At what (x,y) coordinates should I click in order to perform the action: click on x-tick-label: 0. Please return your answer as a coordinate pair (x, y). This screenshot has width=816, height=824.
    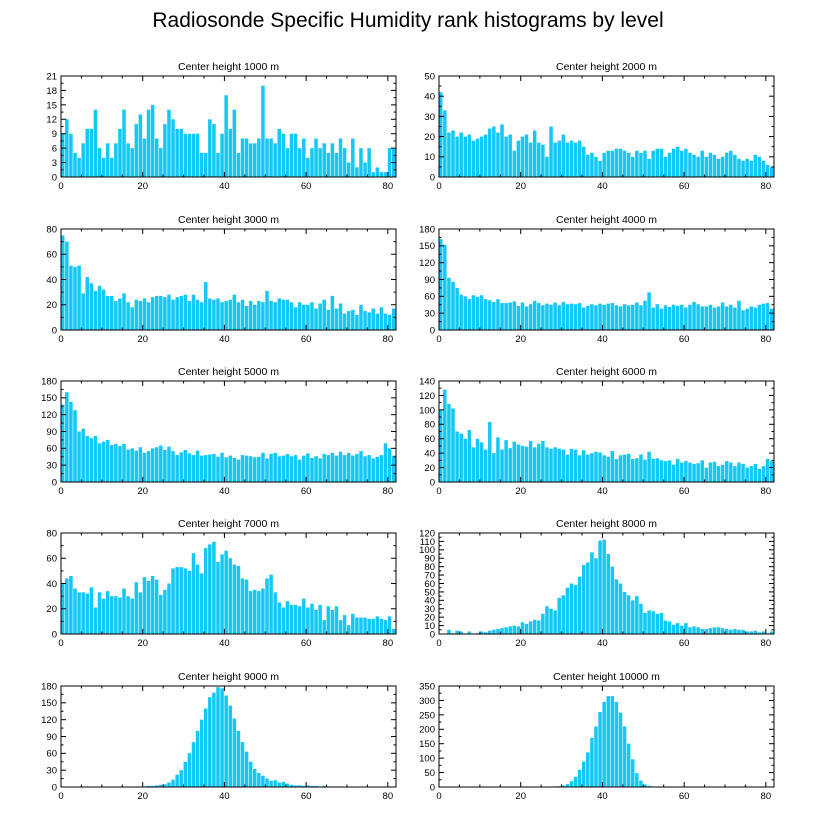
    Looking at the image, I should click on (60, 186).